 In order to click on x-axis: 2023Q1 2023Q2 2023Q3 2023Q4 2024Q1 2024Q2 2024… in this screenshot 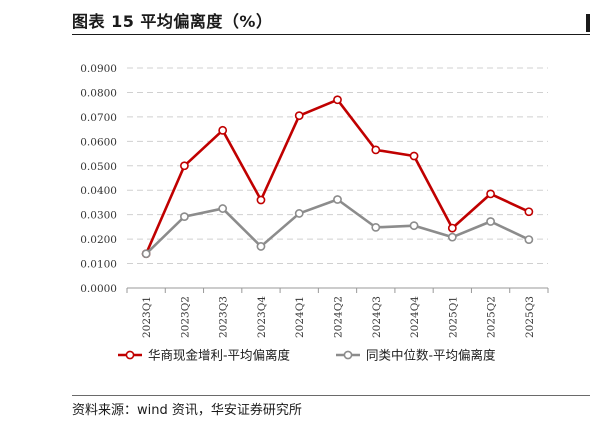, I will do `click(337, 312)`.